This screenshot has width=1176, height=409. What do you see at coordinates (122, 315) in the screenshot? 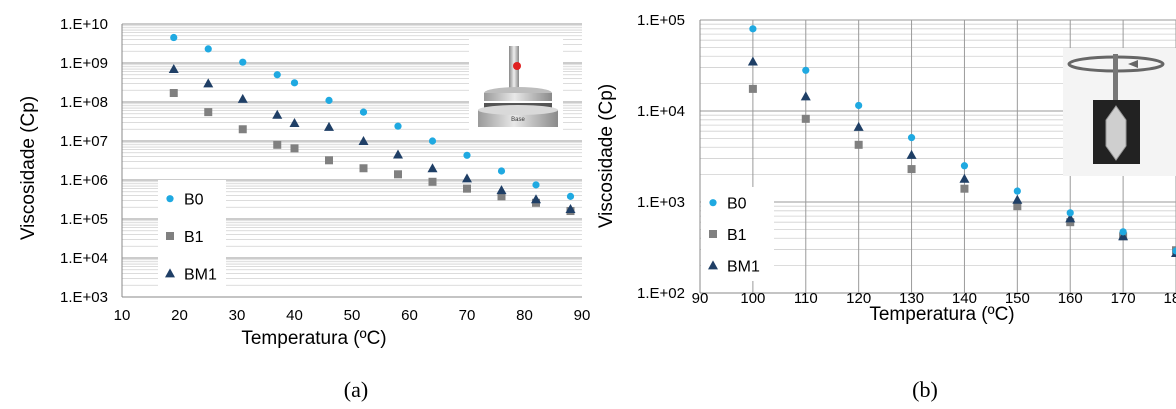
I see `x-tick-label: 10` at bounding box center [122, 315].